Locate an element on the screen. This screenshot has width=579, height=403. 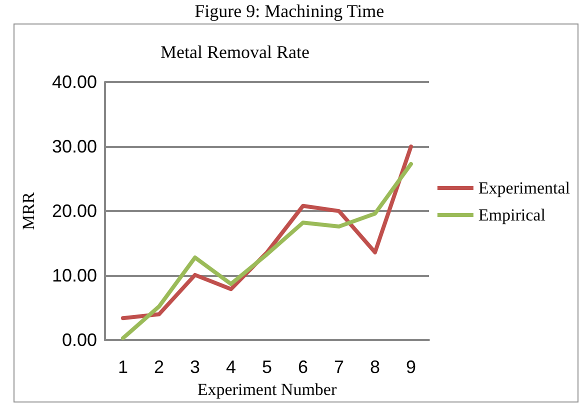
x-tick-label: 7 is located at coordinates (339, 367).